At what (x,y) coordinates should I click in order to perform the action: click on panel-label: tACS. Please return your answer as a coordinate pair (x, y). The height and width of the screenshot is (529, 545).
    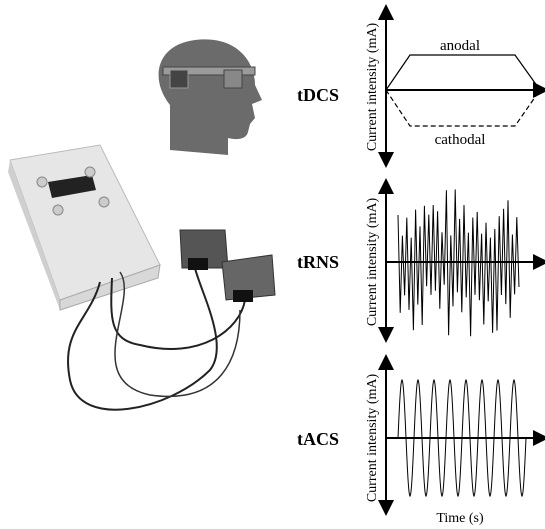
    Looking at the image, I should click on (318, 439).